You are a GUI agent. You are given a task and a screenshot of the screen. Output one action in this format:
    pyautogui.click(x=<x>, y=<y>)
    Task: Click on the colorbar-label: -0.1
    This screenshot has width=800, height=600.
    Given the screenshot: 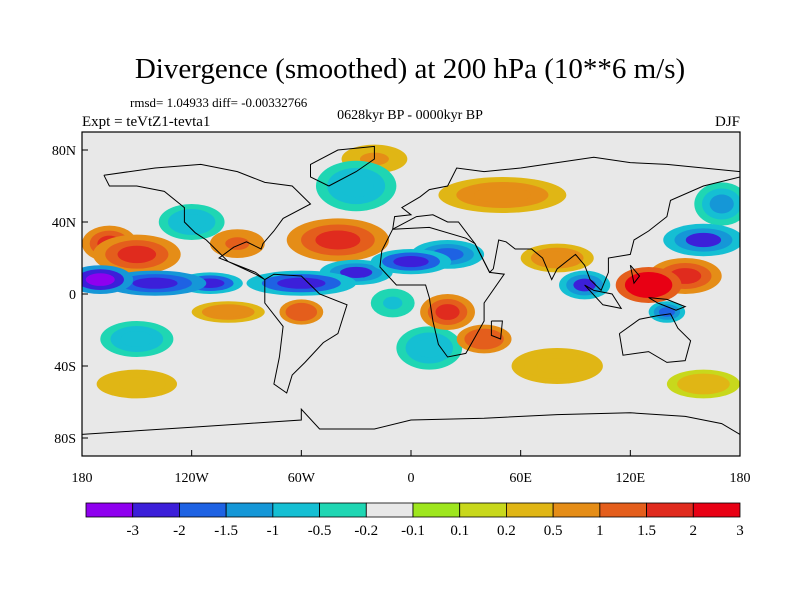 What is the action you would take?
    pyautogui.click(x=413, y=531)
    